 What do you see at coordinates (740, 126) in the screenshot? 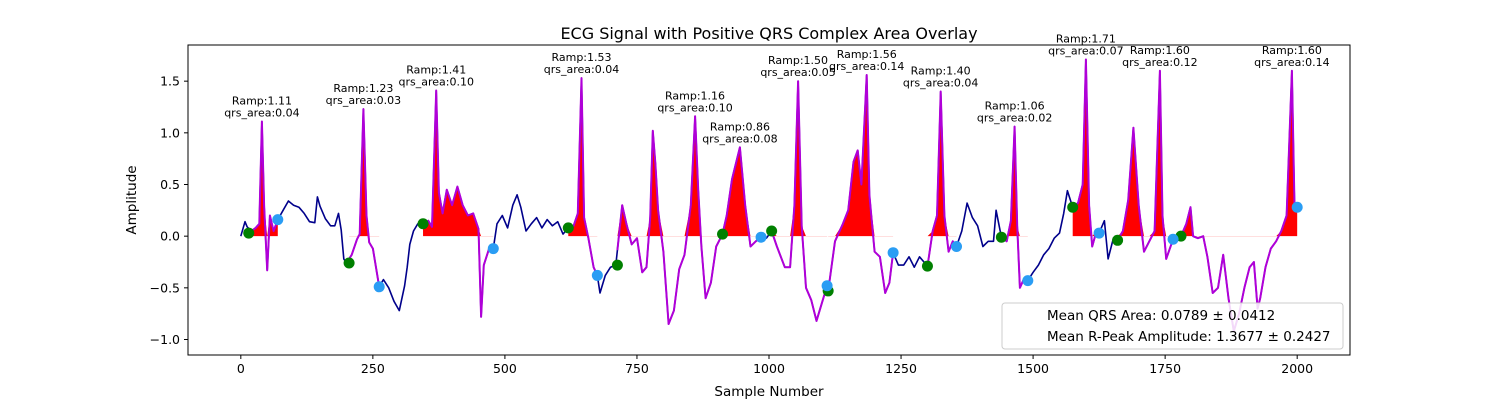
I see `r-peak-amp-label-5: Ramp:0.86` at bounding box center [740, 126].